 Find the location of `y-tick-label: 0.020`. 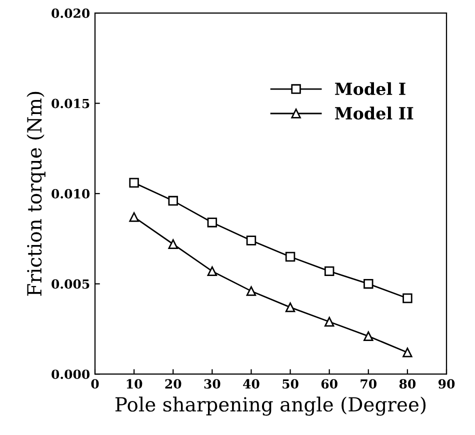

y-tick-label: 0.020 is located at coordinates (71, 13).